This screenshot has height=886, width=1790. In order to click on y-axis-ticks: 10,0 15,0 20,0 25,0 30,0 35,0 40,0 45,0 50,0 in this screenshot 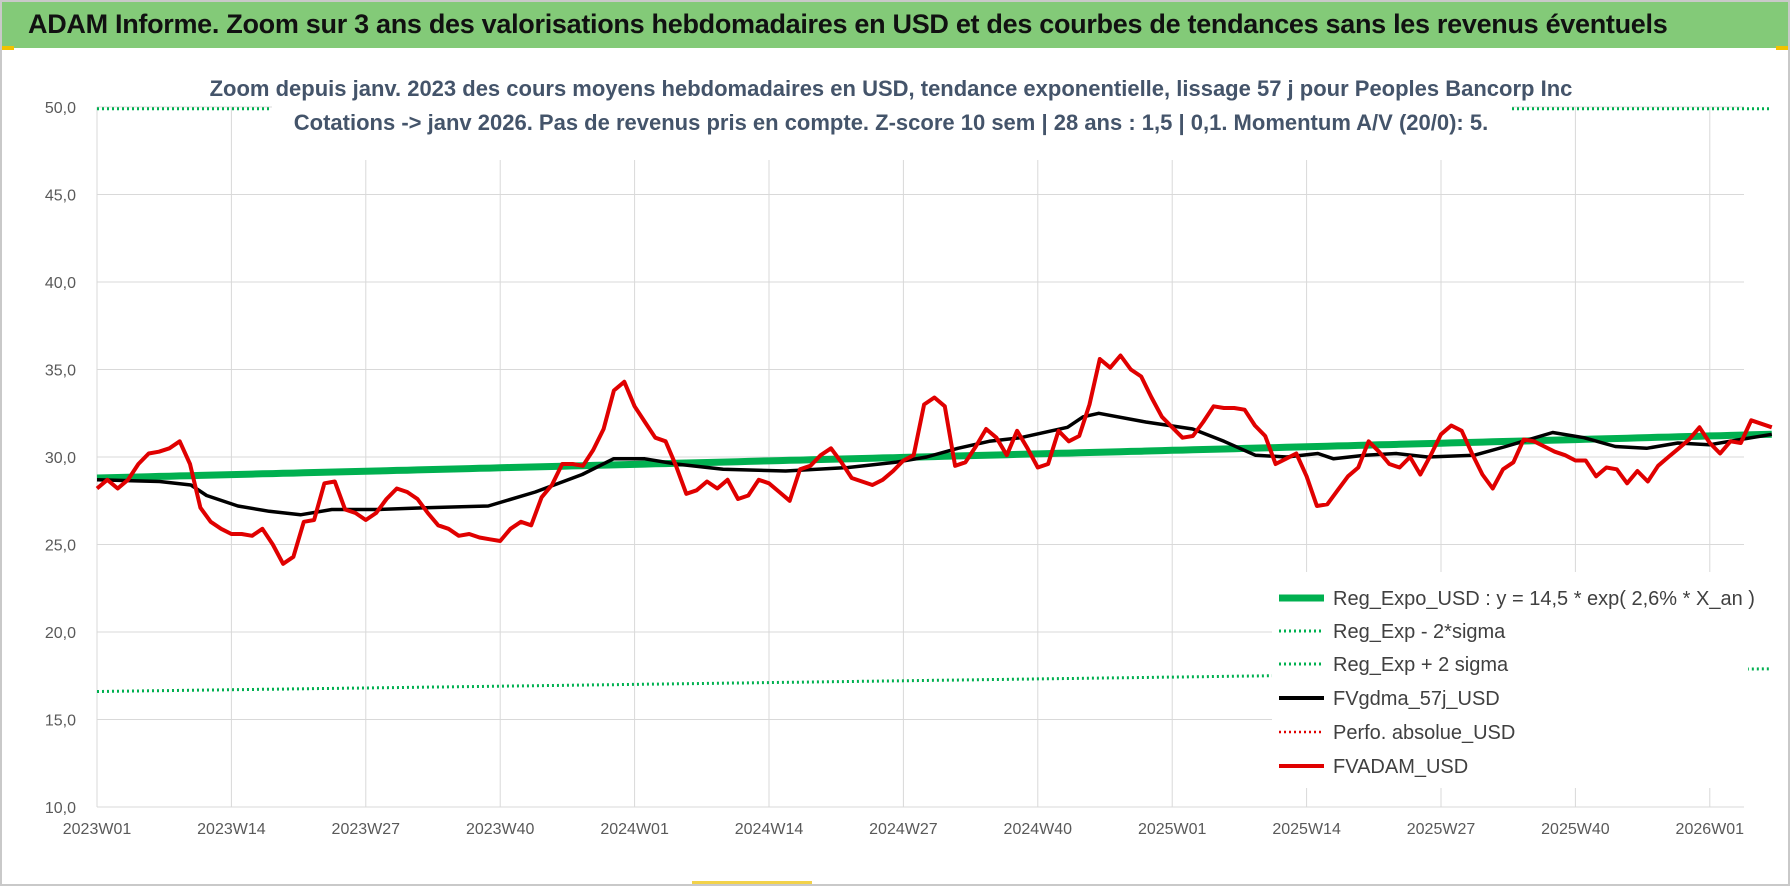, I will do `click(60, 458)`.